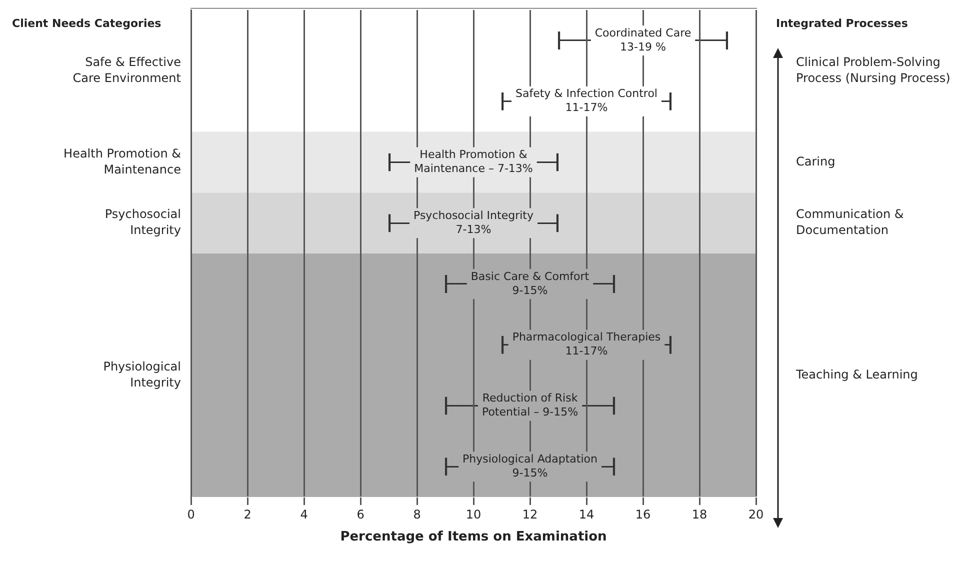 The height and width of the screenshot is (563, 964). What do you see at coordinates (530, 405) in the screenshot?
I see `y-tick-label: Reduction of Risk Potential – 9-15%` at bounding box center [530, 405].